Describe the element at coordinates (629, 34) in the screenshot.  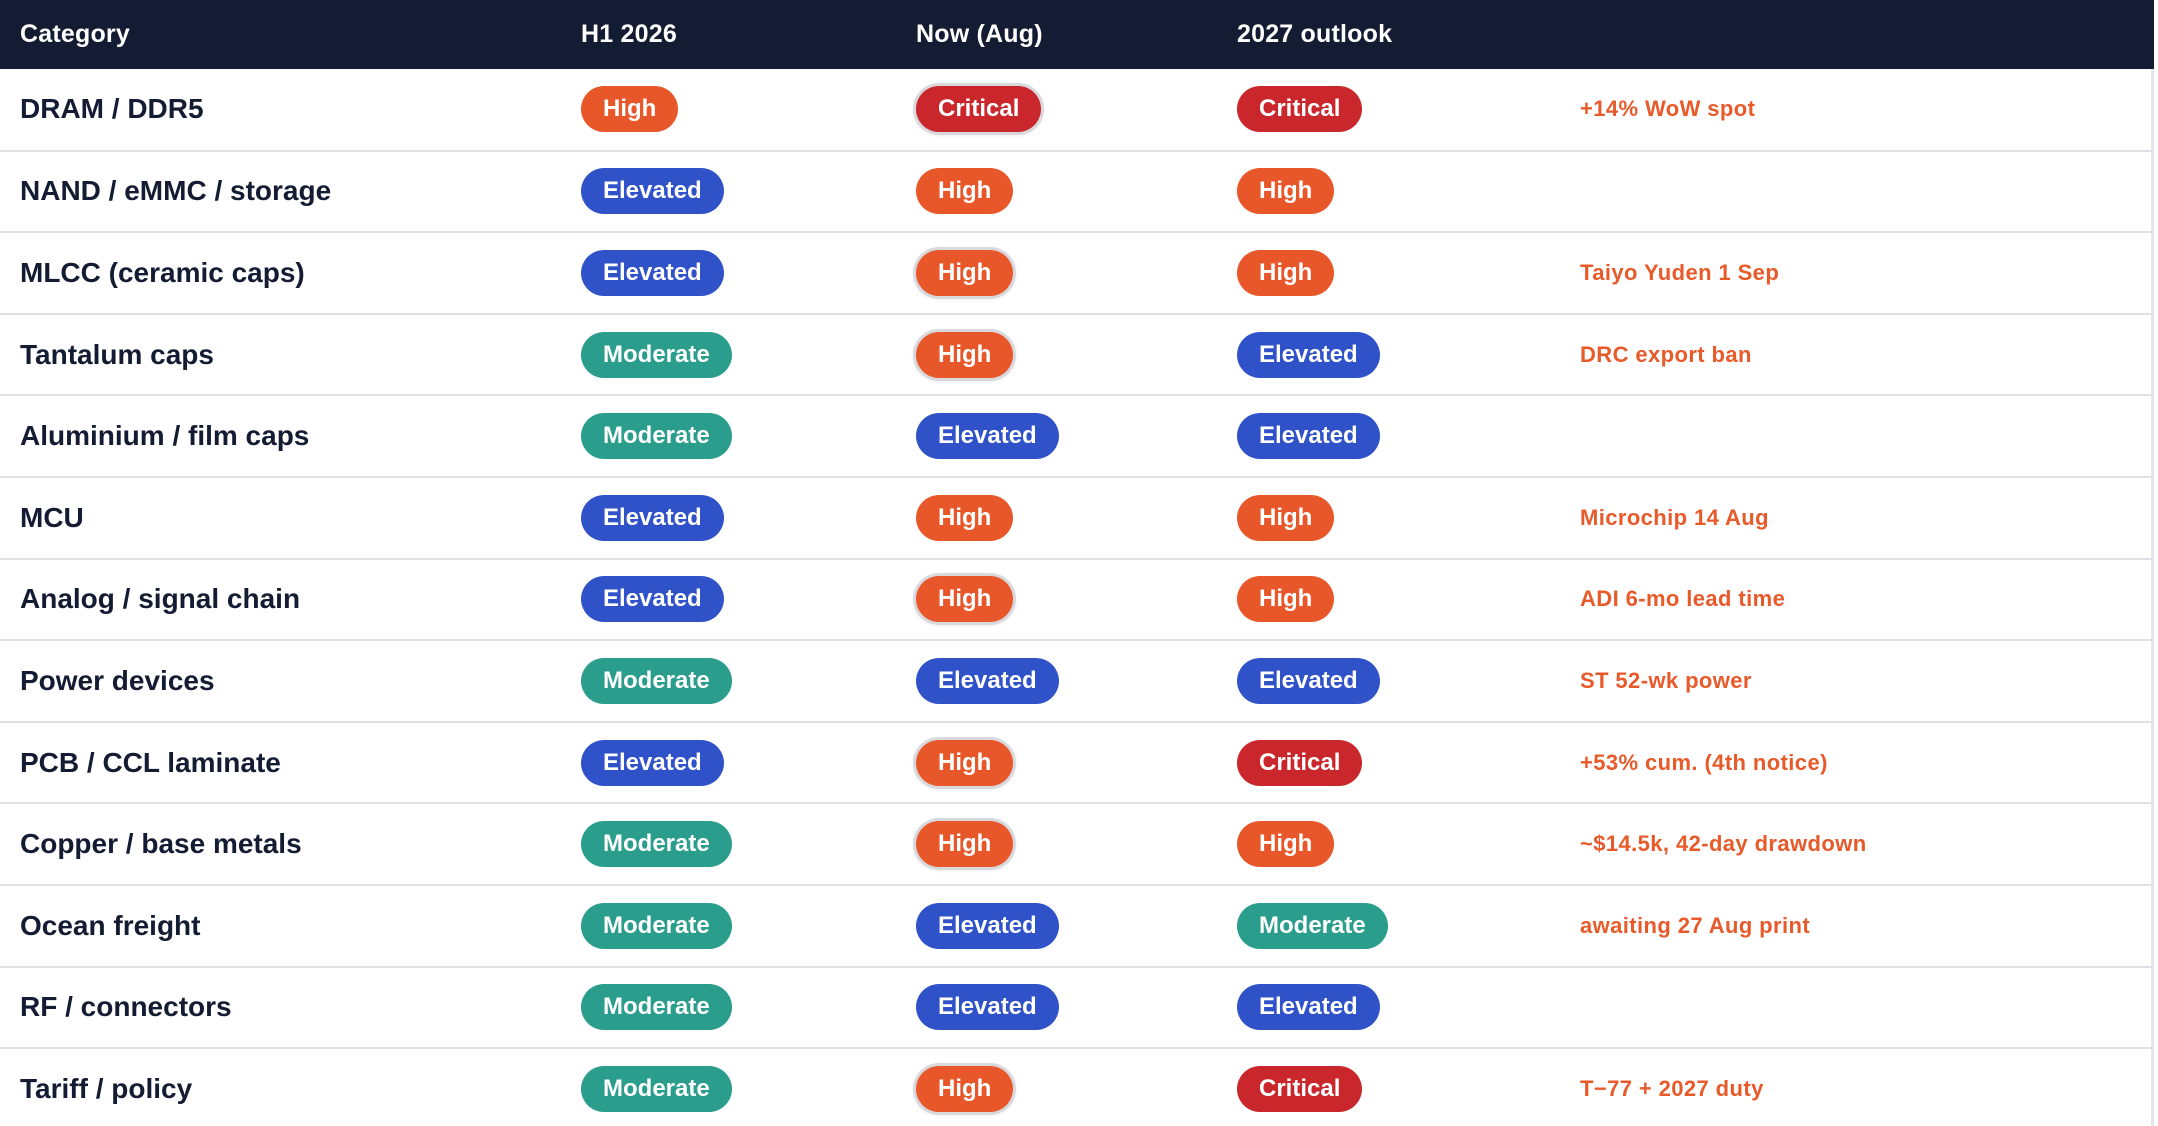
I see `column-header-h1-2026: H1 2026` at that location.